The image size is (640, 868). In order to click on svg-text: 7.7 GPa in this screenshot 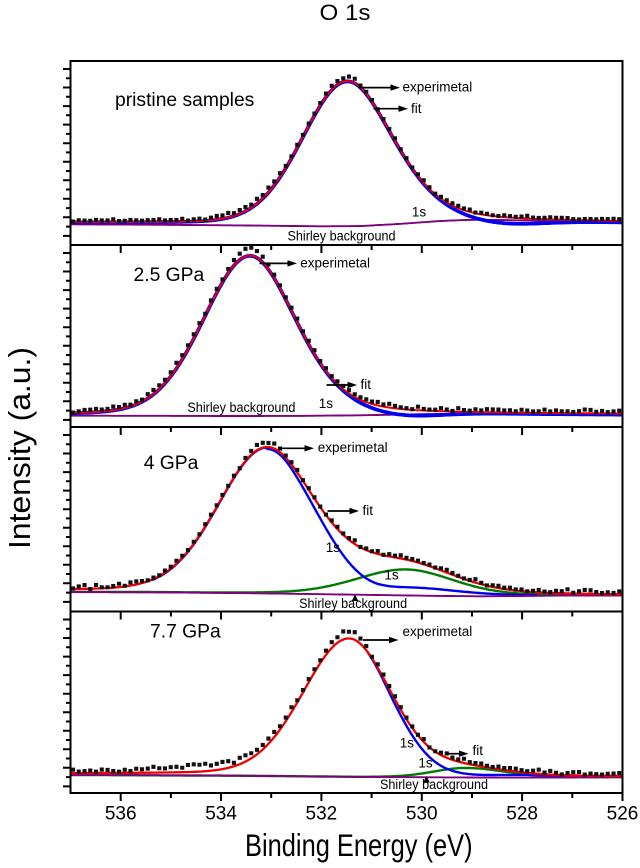, I will do `click(185, 632)`.